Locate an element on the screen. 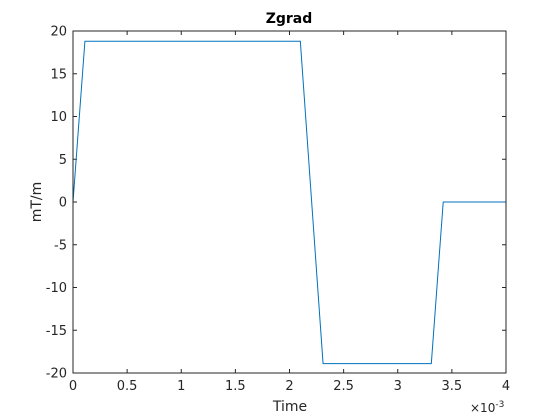  y-tick-label: -5 is located at coordinates (60, 245).